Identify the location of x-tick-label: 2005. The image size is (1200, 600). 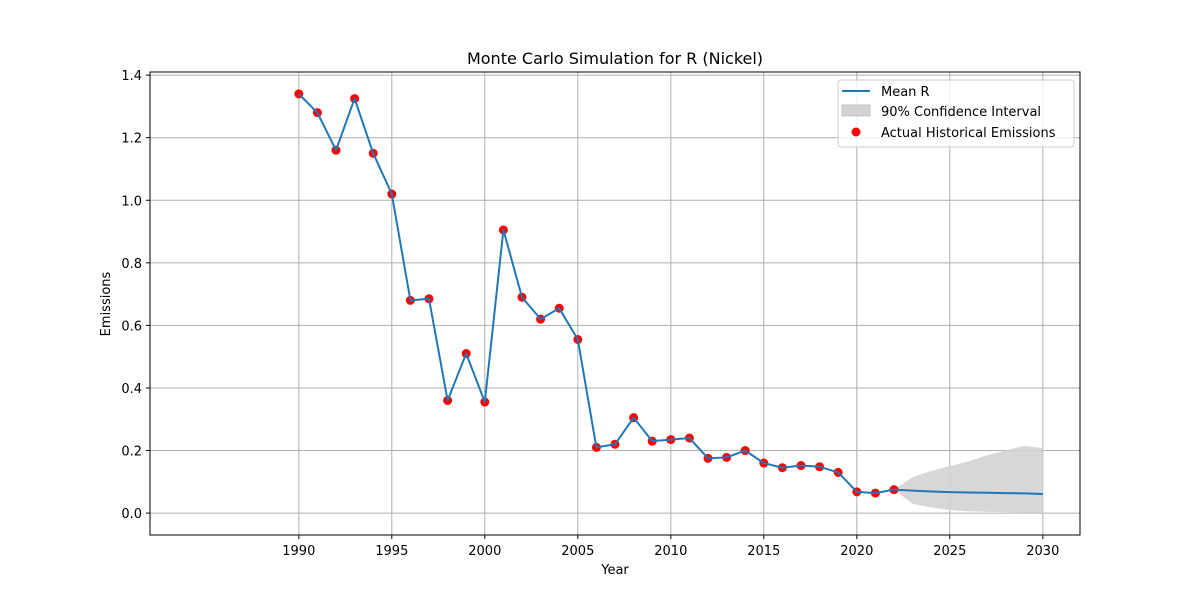
(577, 551).